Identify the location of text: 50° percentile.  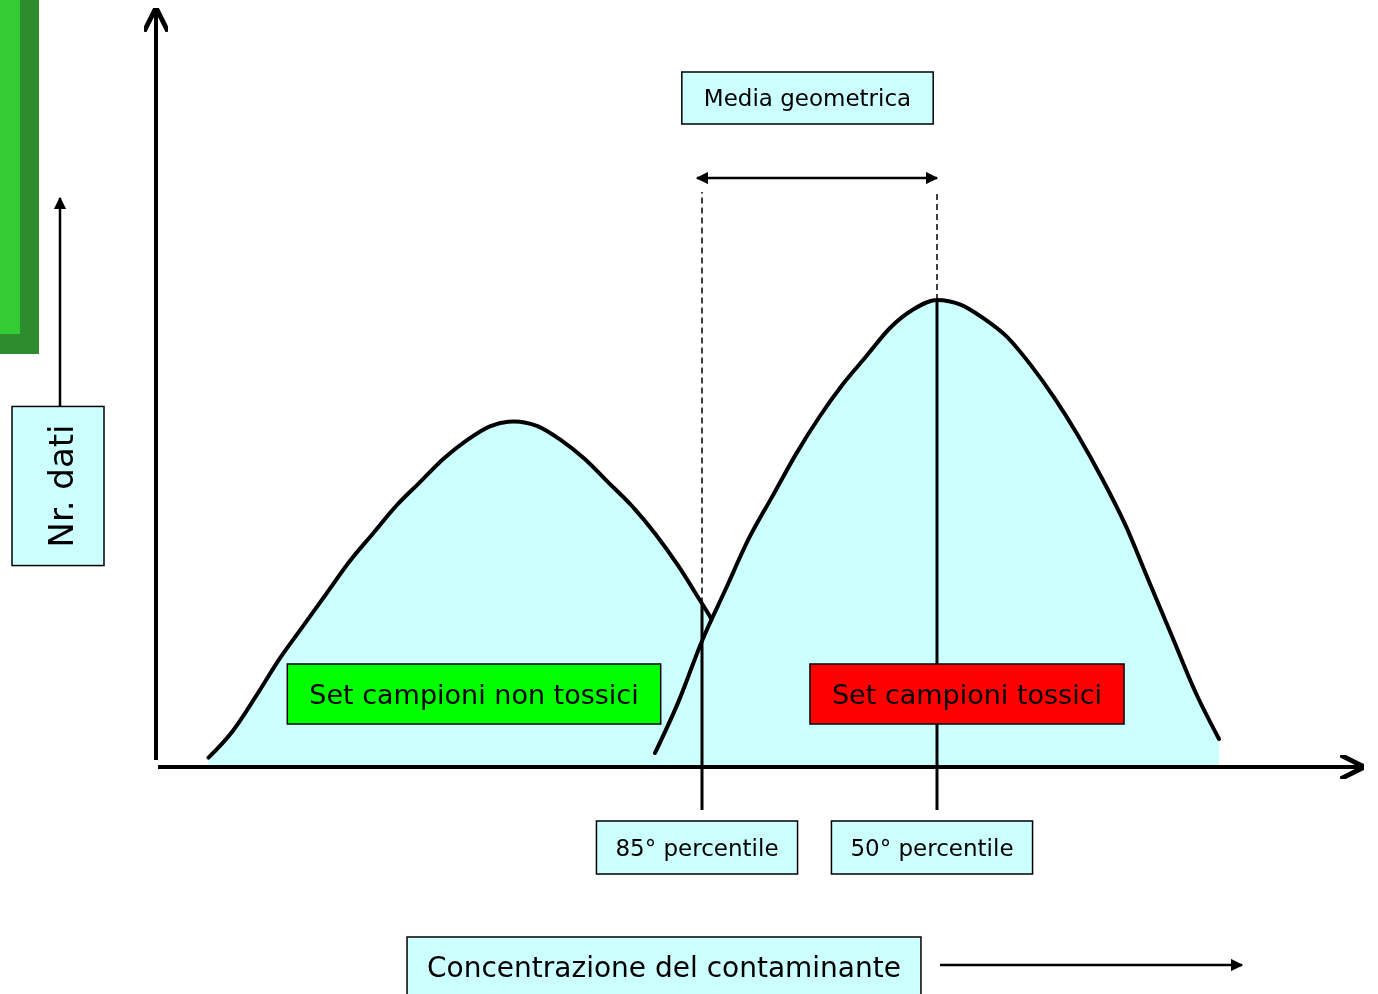
(932, 848).